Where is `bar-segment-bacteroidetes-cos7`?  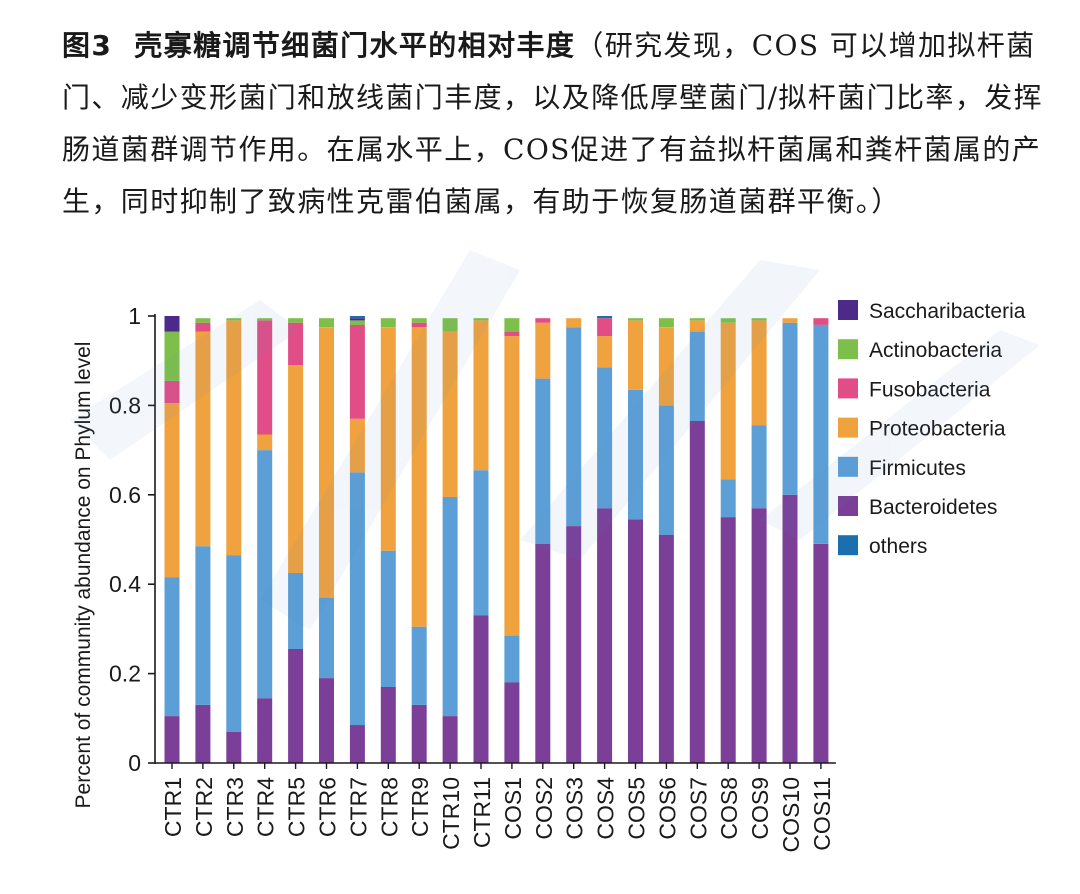 bar-segment-bacteroidetes-cos7 is located at coordinates (697, 592).